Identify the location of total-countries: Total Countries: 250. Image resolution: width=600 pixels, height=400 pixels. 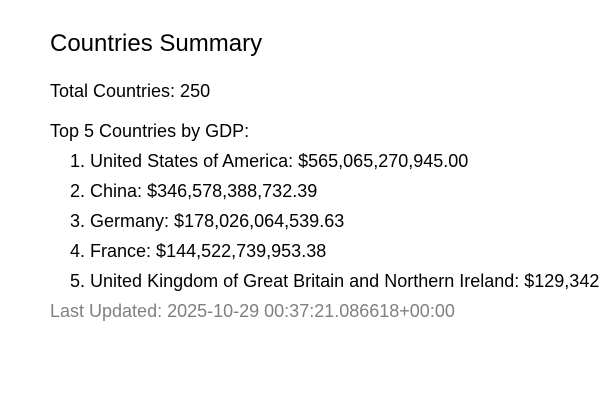
(130, 91).